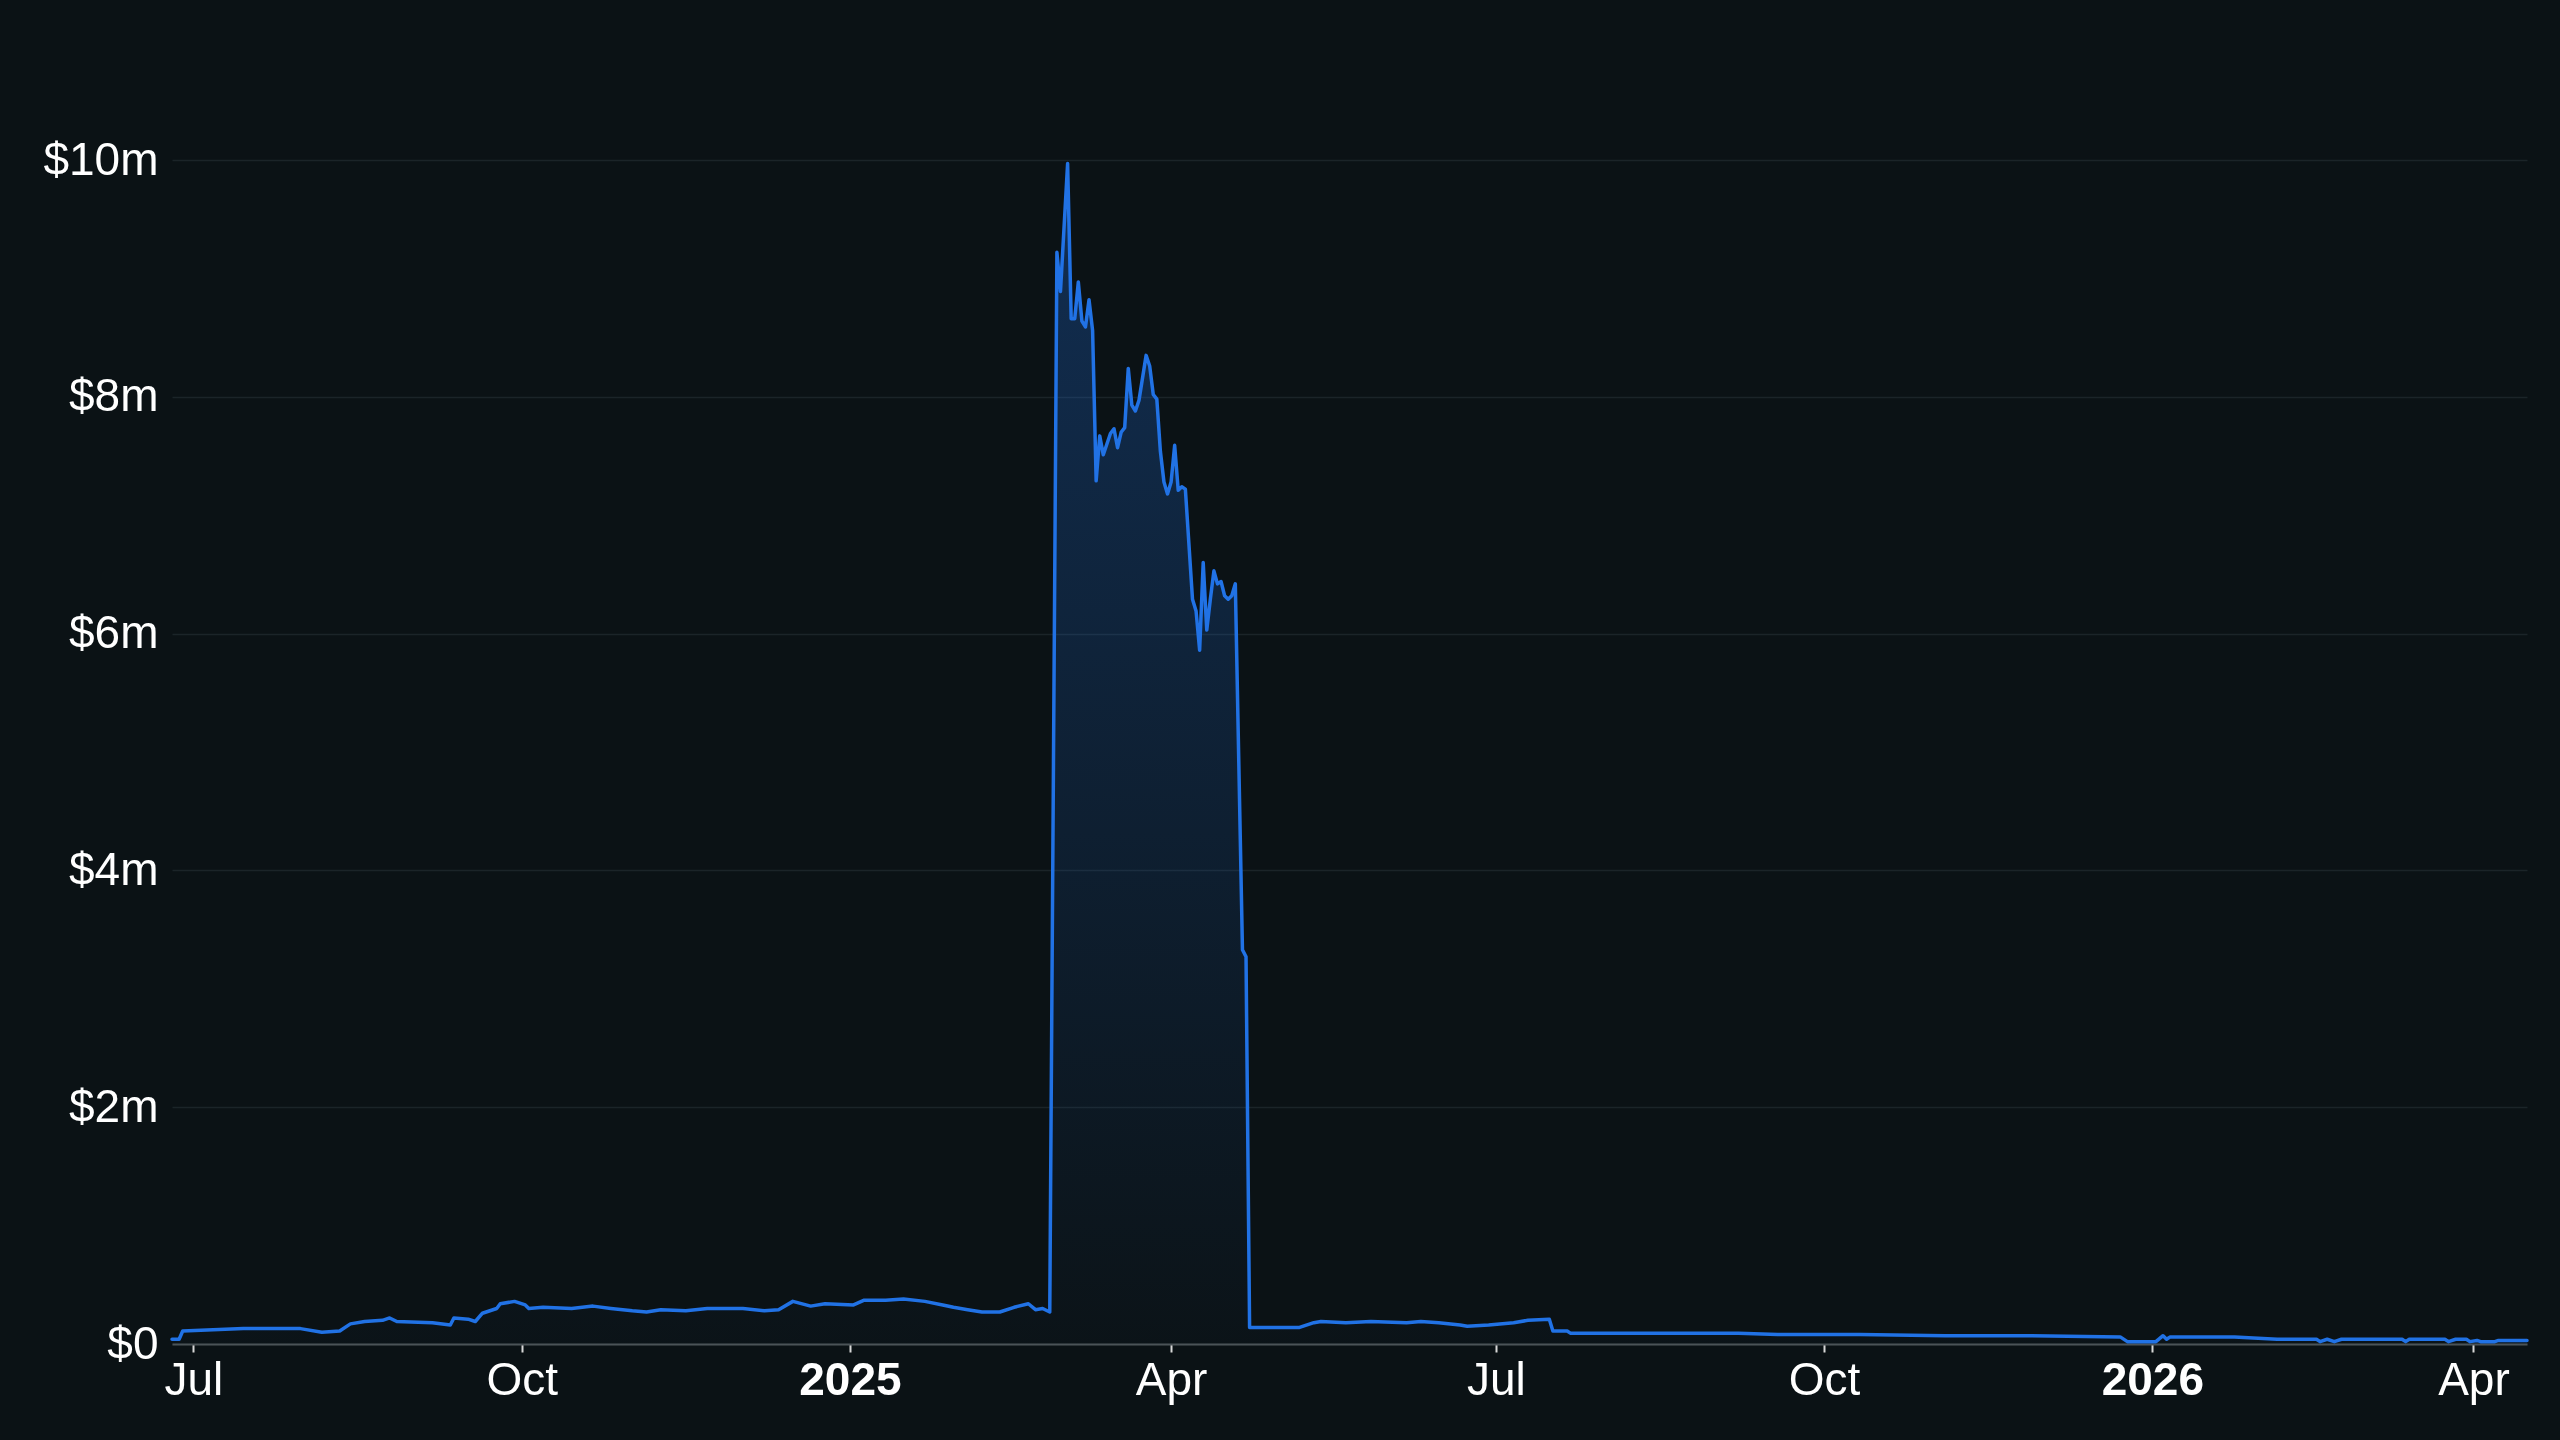 The height and width of the screenshot is (1440, 2560). I want to click on y-tick-label: $6m, so click(114, 632).